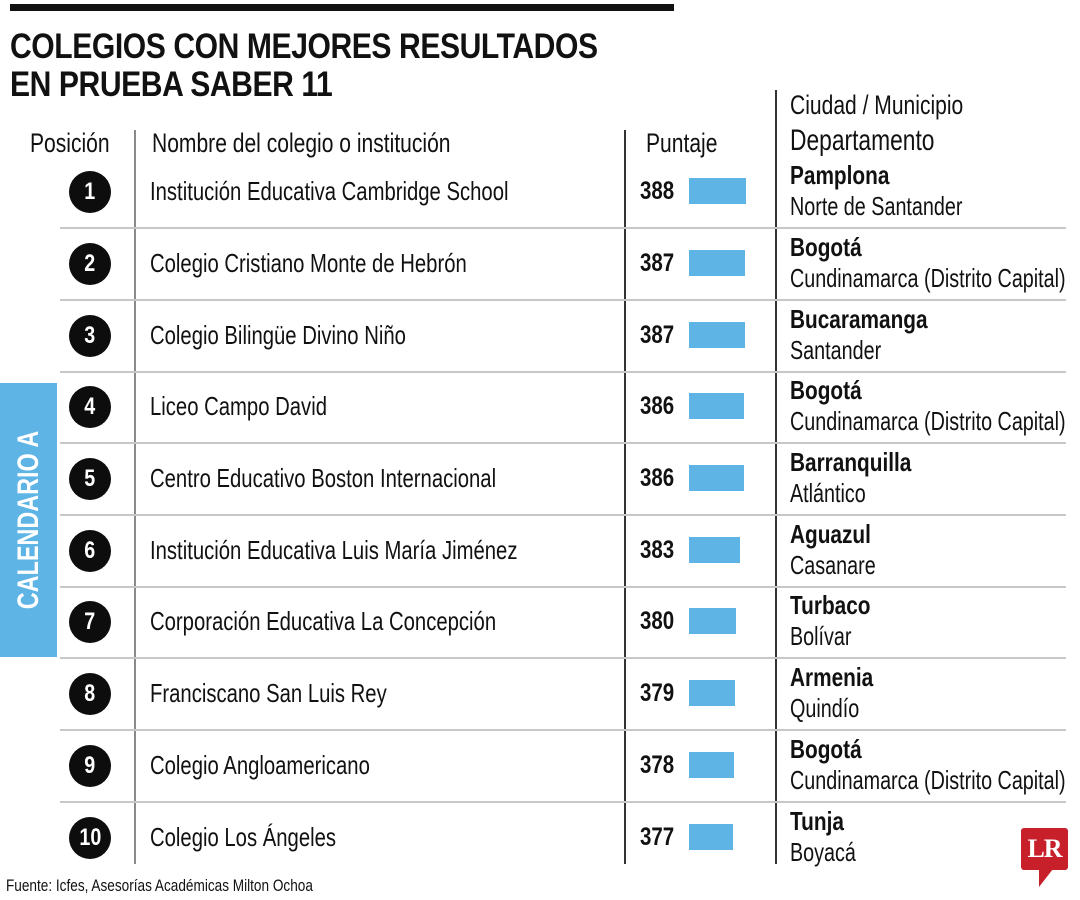  I want to click on lr-logo-tail, so click(1046, 878).